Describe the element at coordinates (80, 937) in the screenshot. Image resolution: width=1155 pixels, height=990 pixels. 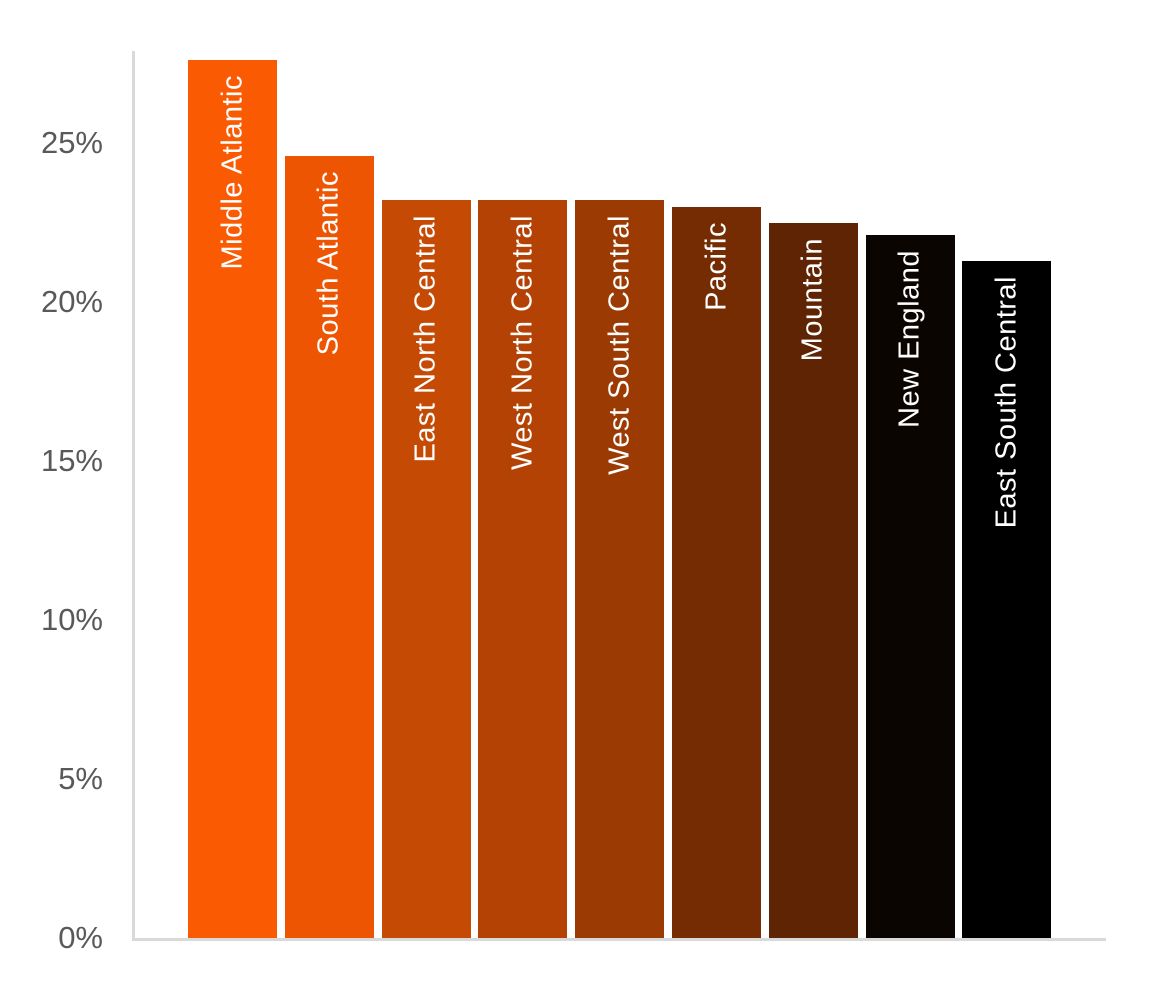
I see `y-axis-tick-label: 0%` at that location.